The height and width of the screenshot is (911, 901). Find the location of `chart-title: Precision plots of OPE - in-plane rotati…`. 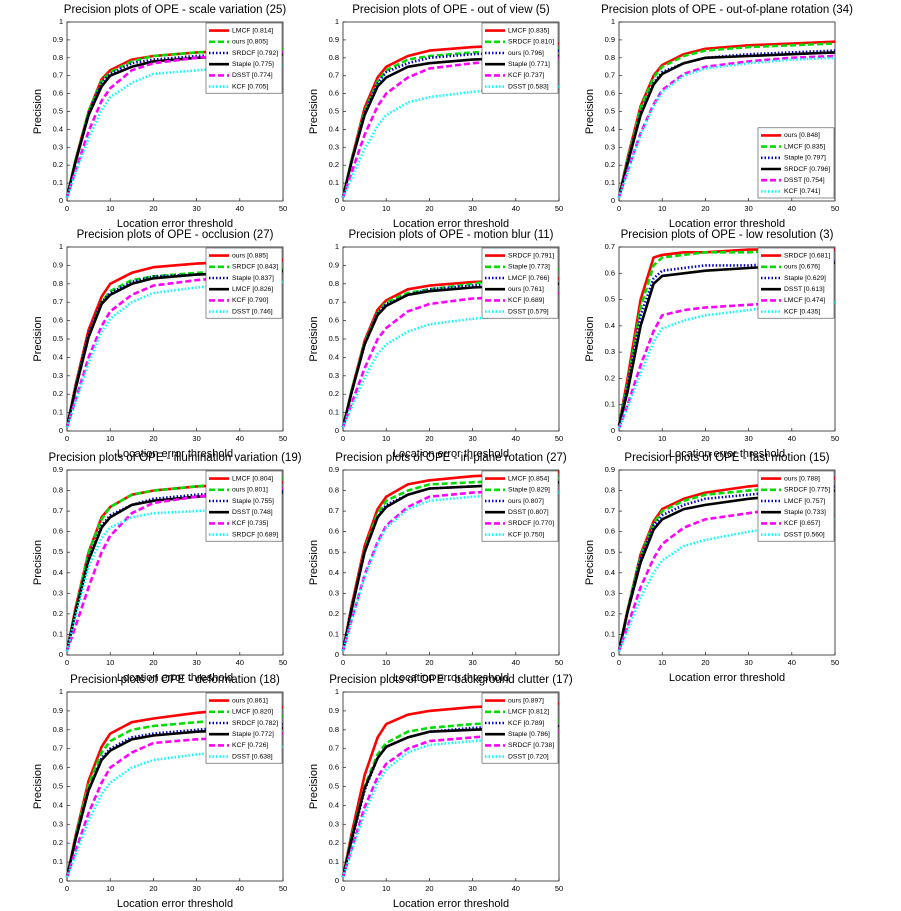

chart-title: Precision plots of OPE - in-plane rotati… is located at coordinates (451, 458).